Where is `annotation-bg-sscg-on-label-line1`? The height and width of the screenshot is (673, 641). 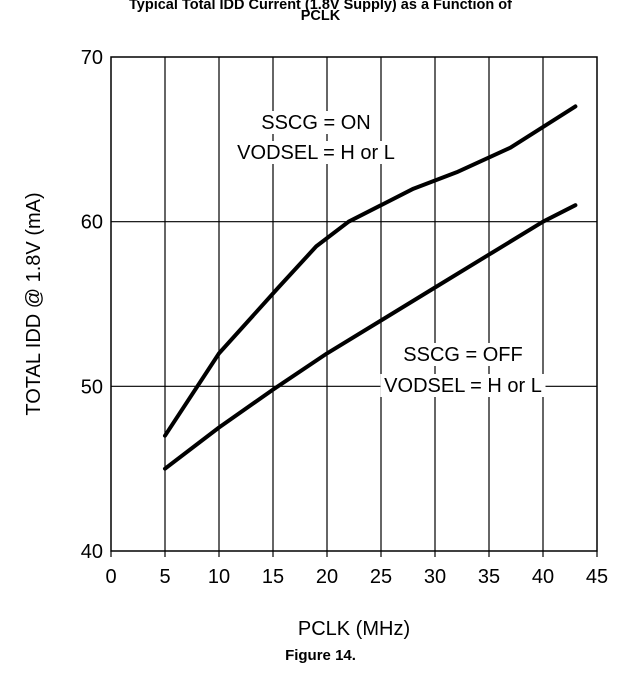 annotation-bg-sscg-on-label-line1 is located at coordinates (316, 122).